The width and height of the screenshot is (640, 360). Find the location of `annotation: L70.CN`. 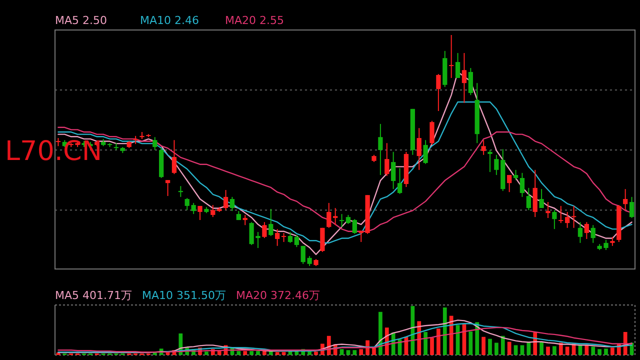

annotation: L70.CN is located at coordinates (53, 151).